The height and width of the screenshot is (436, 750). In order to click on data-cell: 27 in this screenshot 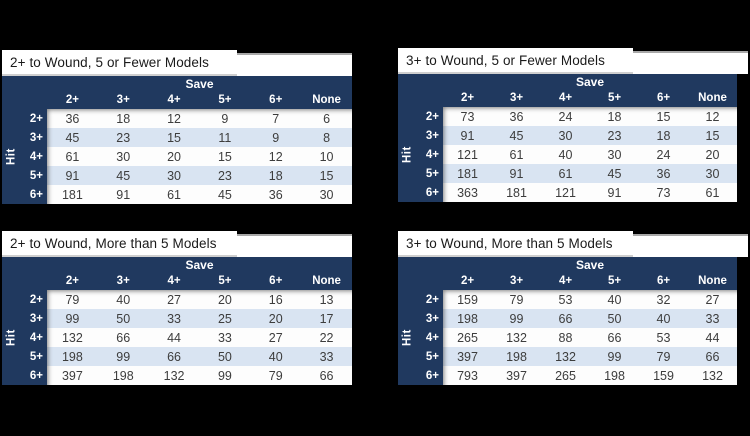, I will do `click(276, 337)`.